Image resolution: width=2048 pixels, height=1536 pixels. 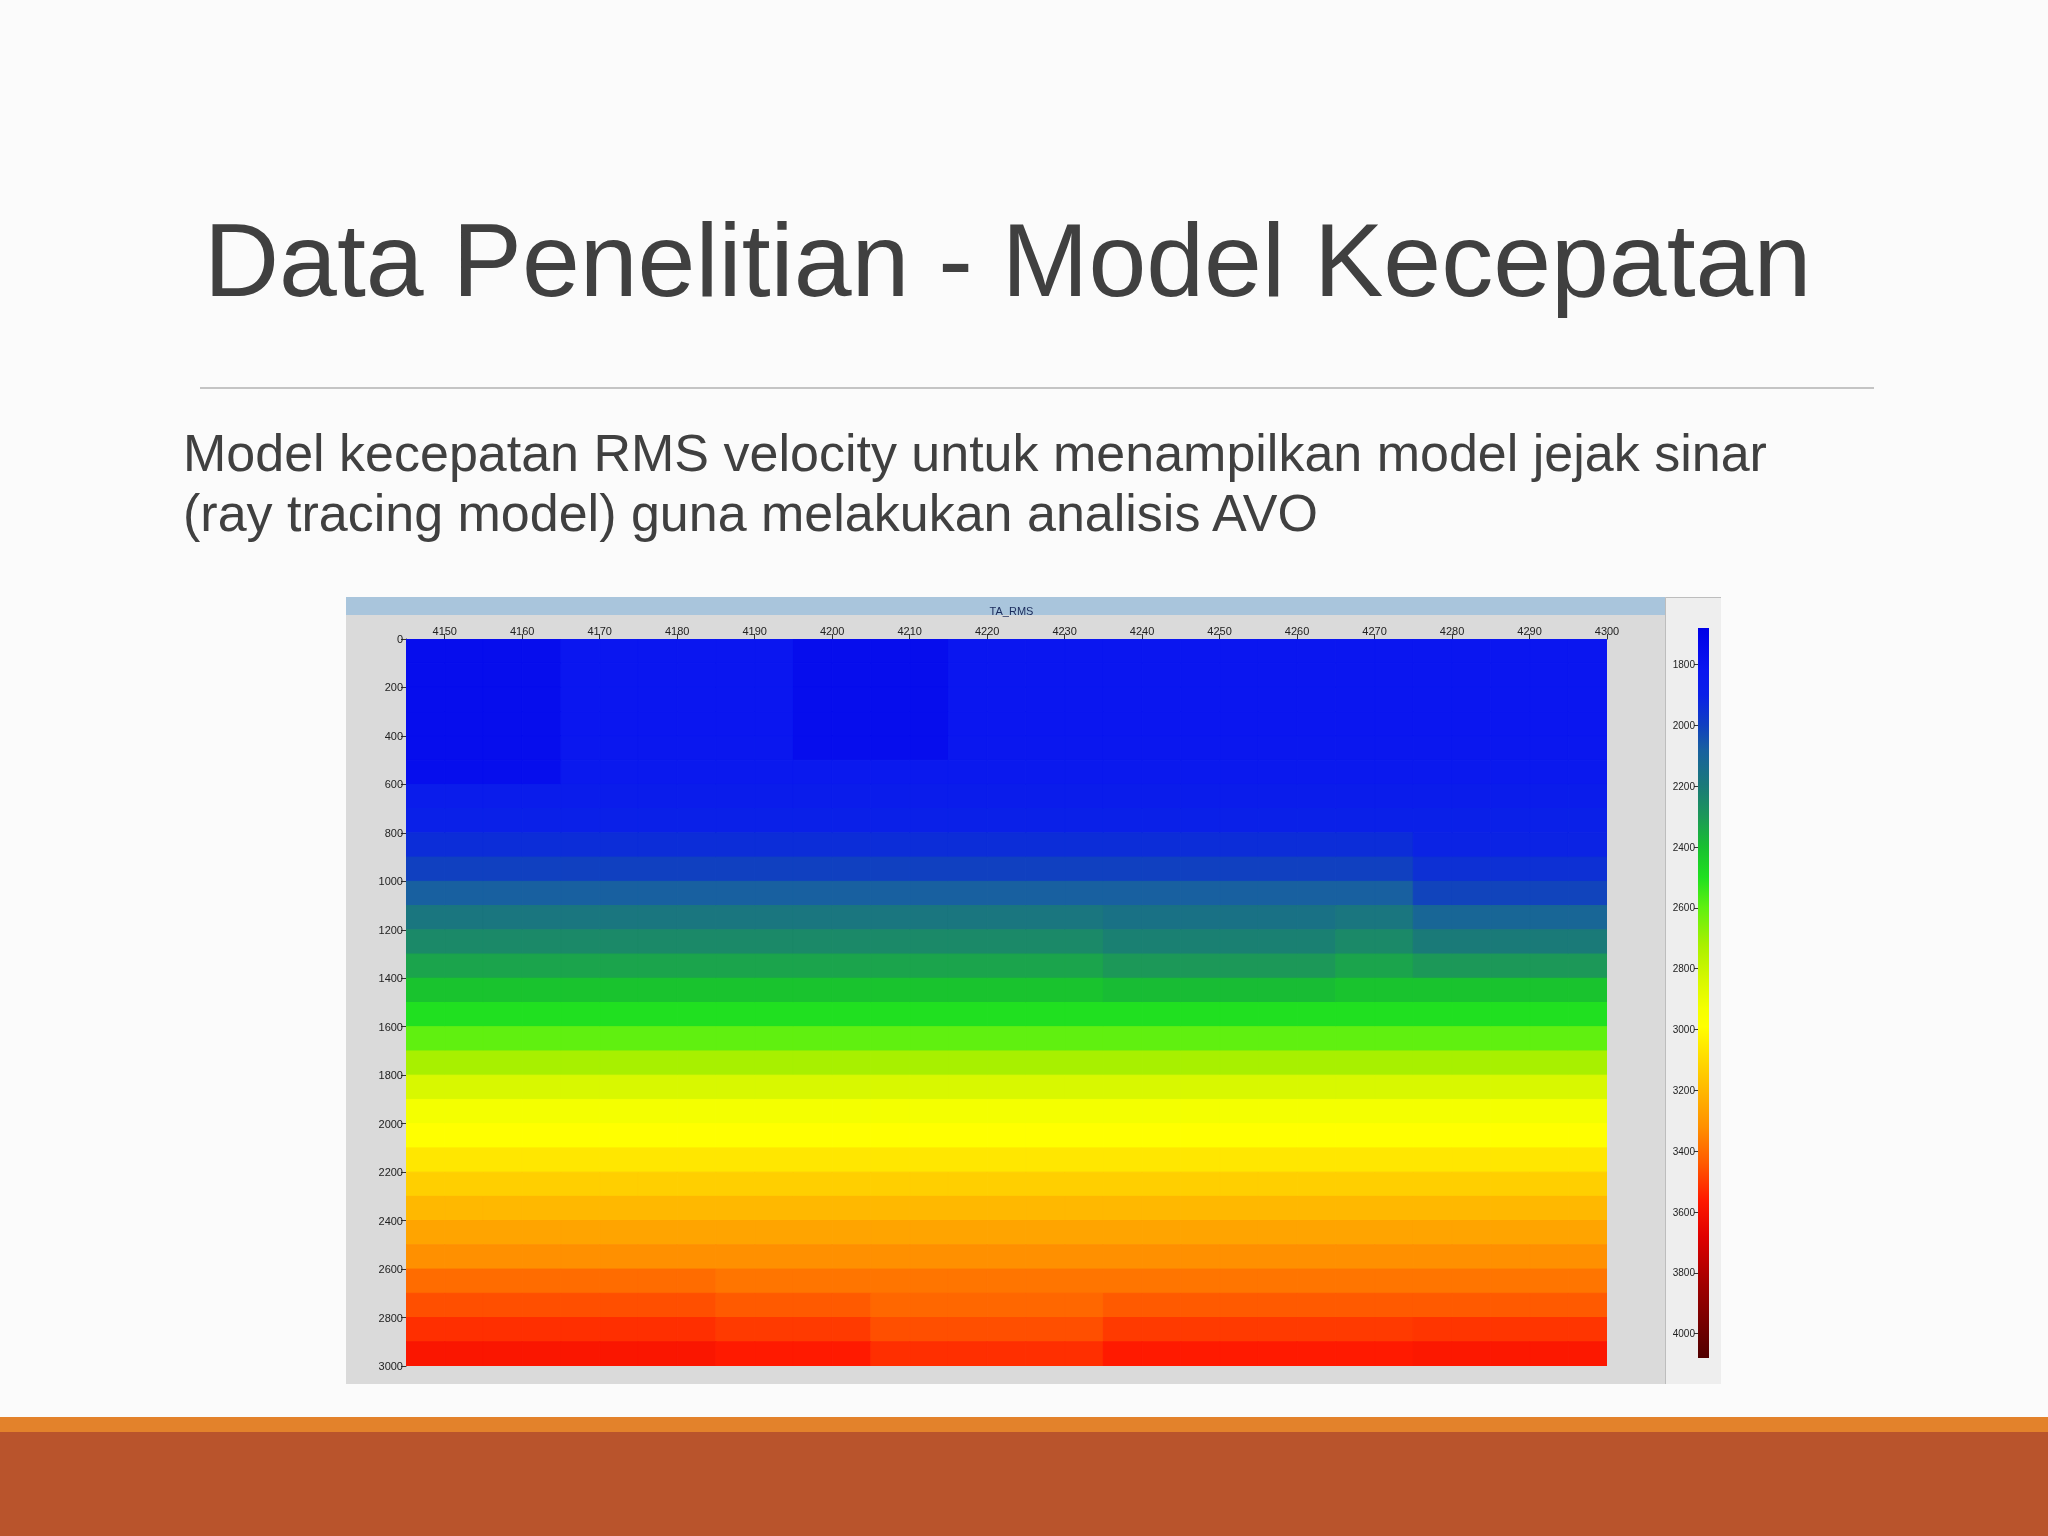 What do you see at coordinates (390, 1366) in the screenshot?
I see `y-tick-label: 3000` at bounding box center [390, 1366].